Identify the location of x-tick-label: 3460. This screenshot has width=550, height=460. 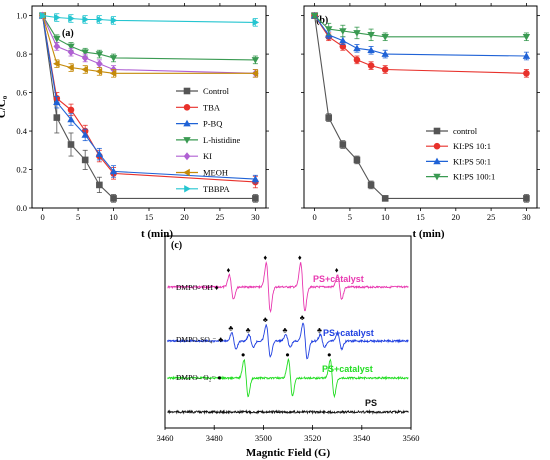
(165, 438).